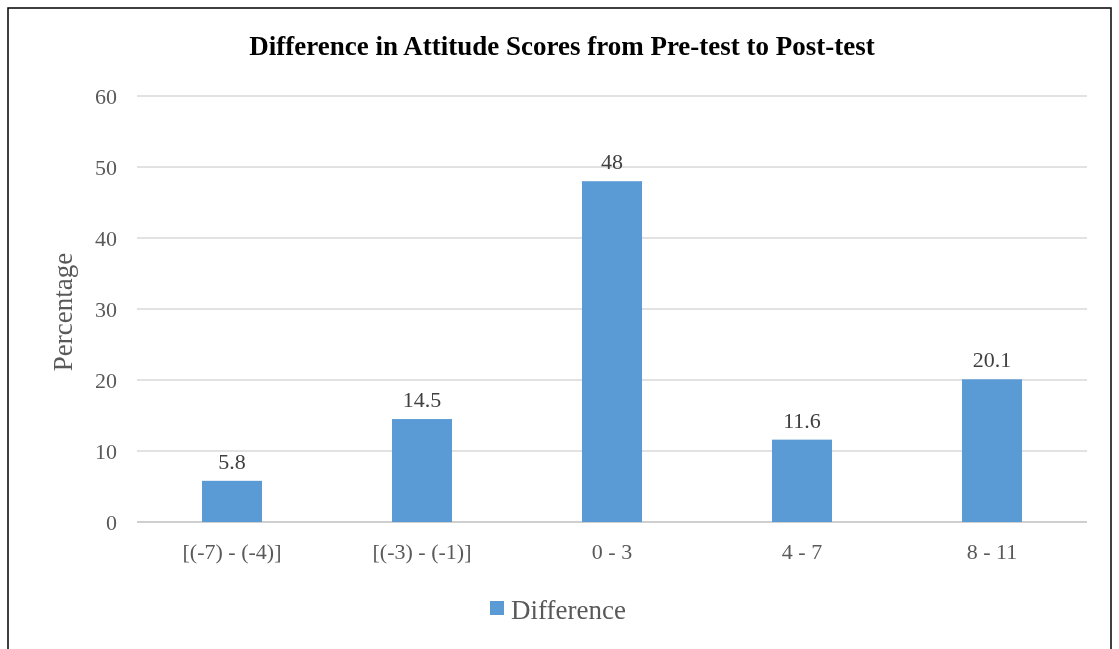 The image size is (1119, 649). Describe the element at coordinates (422, 551) in the screenshot. I see `x-tick-label: [(-3) - (-1)]` at that location.